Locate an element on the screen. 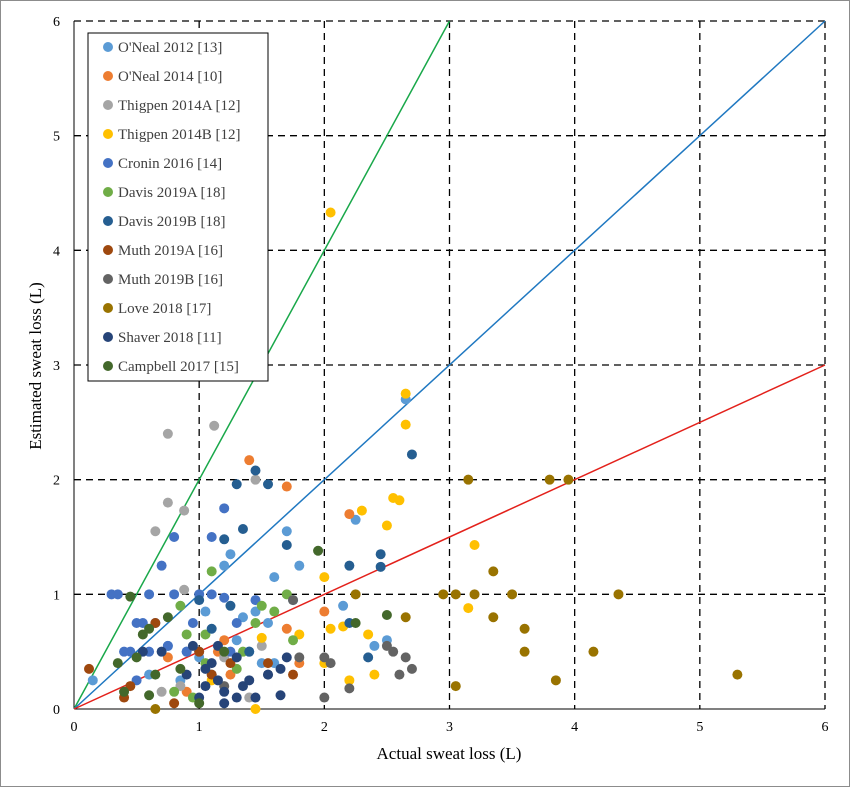 This screenshot has width=850, height=788. legend-entry: Davis 2019B [18] is located at coordinates (172, 222).